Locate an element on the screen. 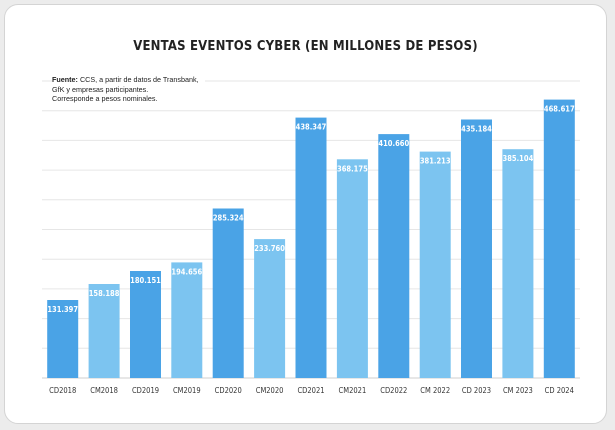 The image size is (615, 430). x-tick-label: CM2019 is located at coordinates (187, 390).